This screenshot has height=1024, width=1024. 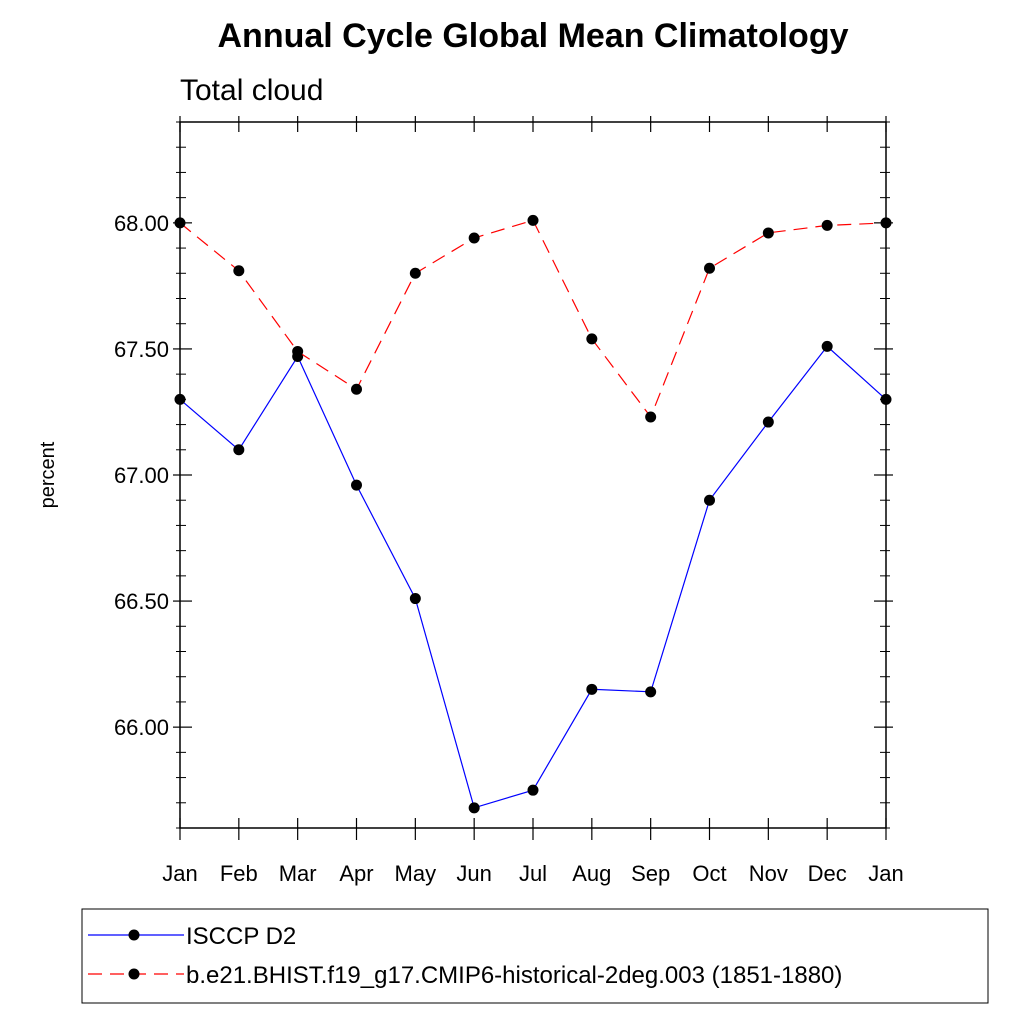 I want to click on chart-title: Annual Cycle Global Mean Climatology, so click(x=533, y=36).